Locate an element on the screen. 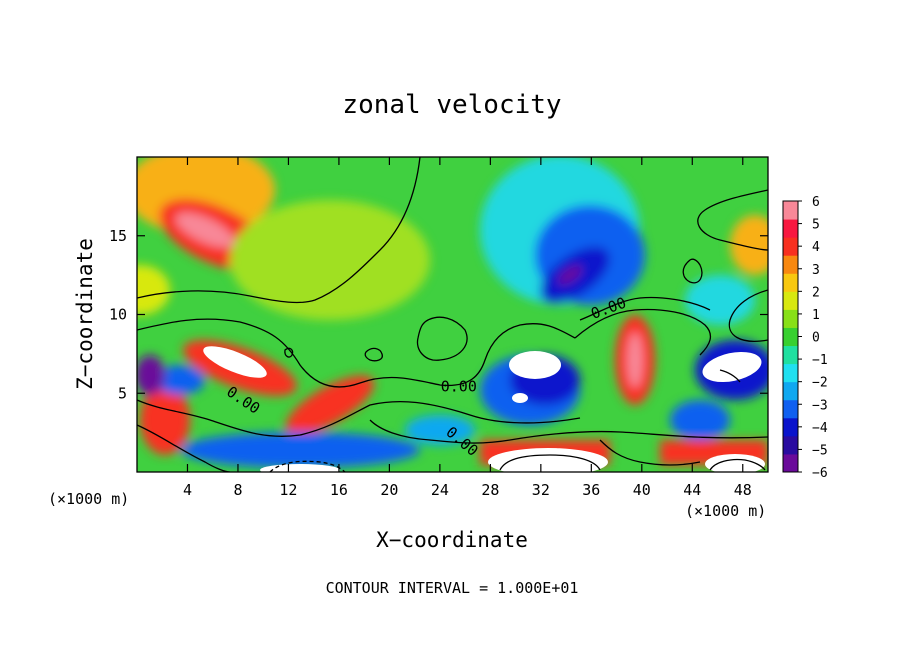 The width and height of the screenshot is (904, 654). x-tick-label: 4 is located at coordinates (187, 490).